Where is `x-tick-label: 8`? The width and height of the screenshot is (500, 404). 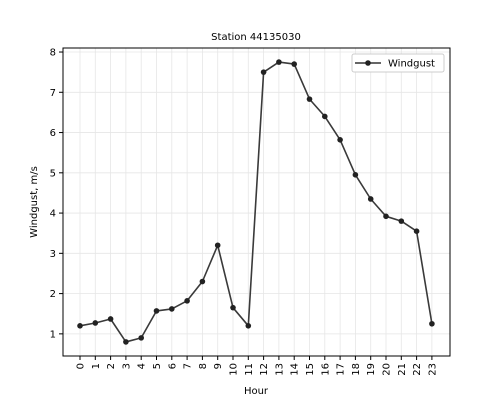 x-tick-label: 8 is located at coordinates (203, 366).